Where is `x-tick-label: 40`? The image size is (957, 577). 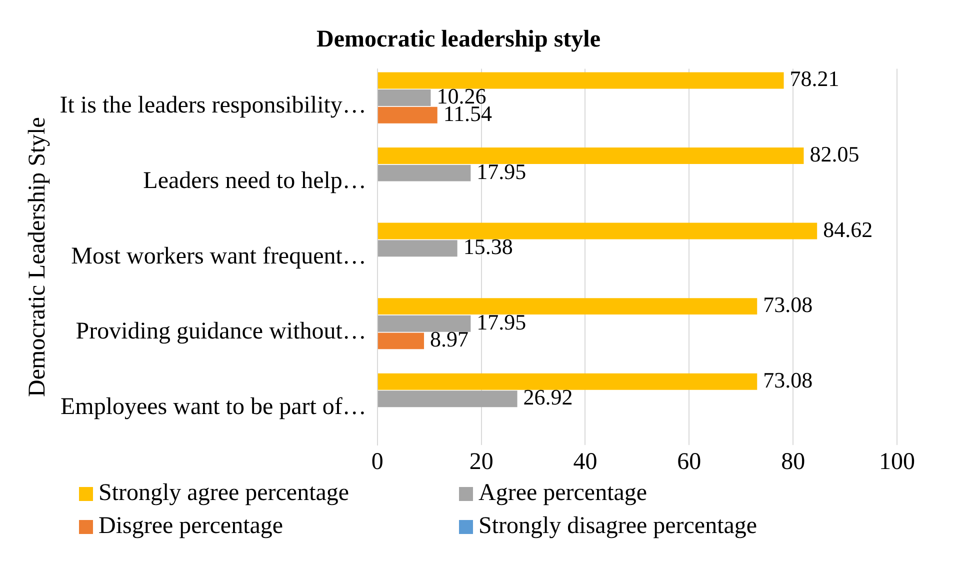
x-tick-label: 40 is located at coordinates (585, 461).